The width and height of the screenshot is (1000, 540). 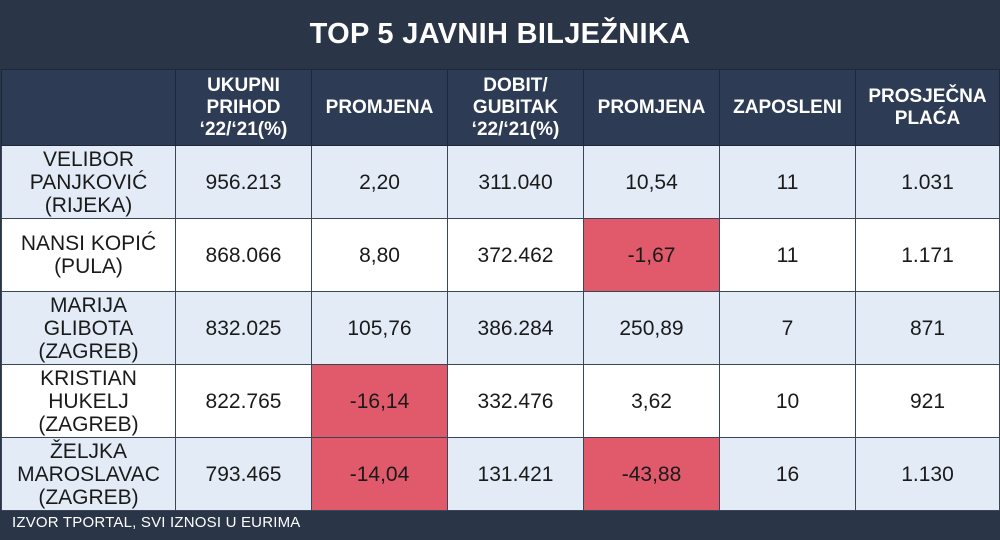 What do you see at coordinates (88, 474) in the screenshot?
I see `cell-name: ŽELJKA MAROSLAVAC (ZAGREB)` at bounding box center [88, 474].